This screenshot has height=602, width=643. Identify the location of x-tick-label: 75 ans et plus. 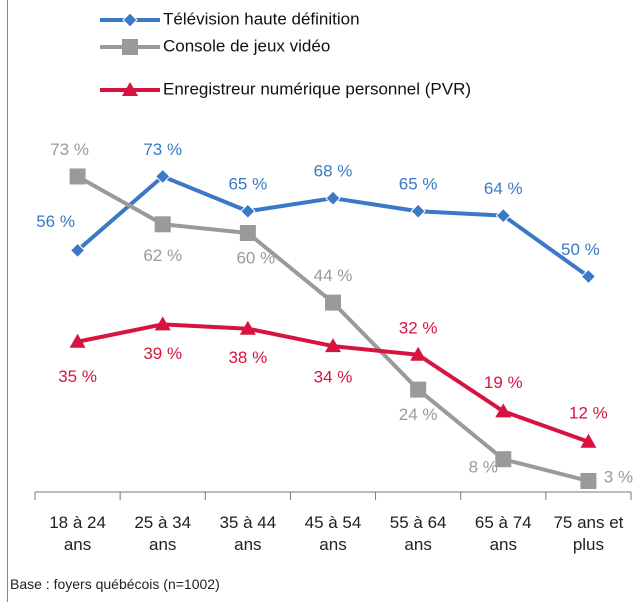
(588, 533).